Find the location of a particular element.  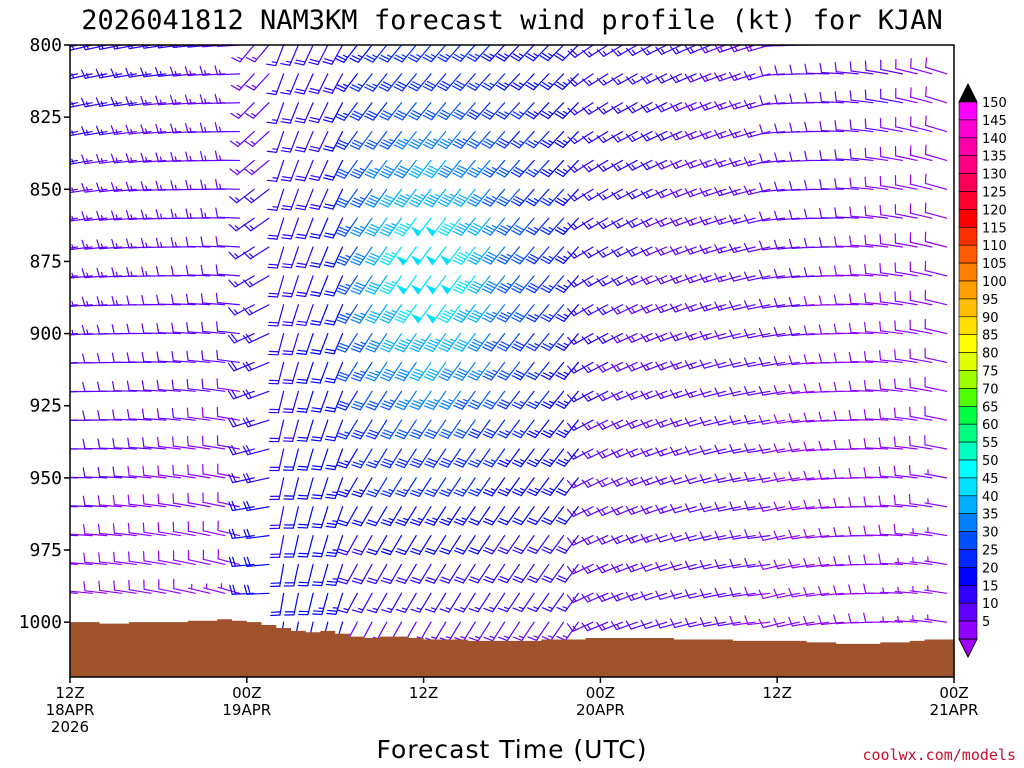

y-tick-label: 875 is located at coordinates (45, 261).